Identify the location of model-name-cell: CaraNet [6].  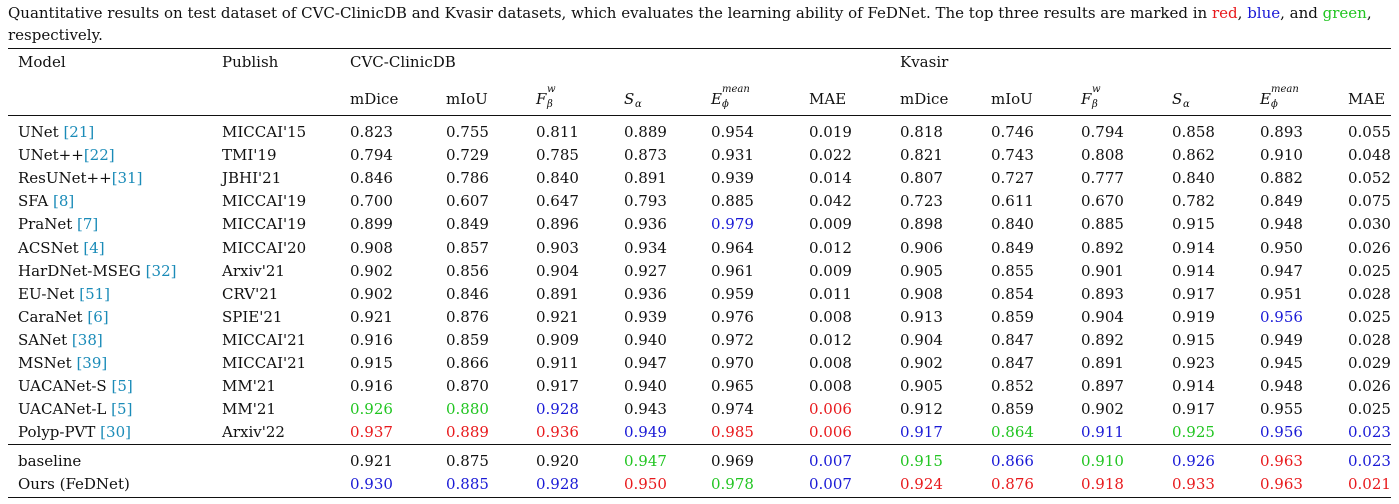
(110, 317).